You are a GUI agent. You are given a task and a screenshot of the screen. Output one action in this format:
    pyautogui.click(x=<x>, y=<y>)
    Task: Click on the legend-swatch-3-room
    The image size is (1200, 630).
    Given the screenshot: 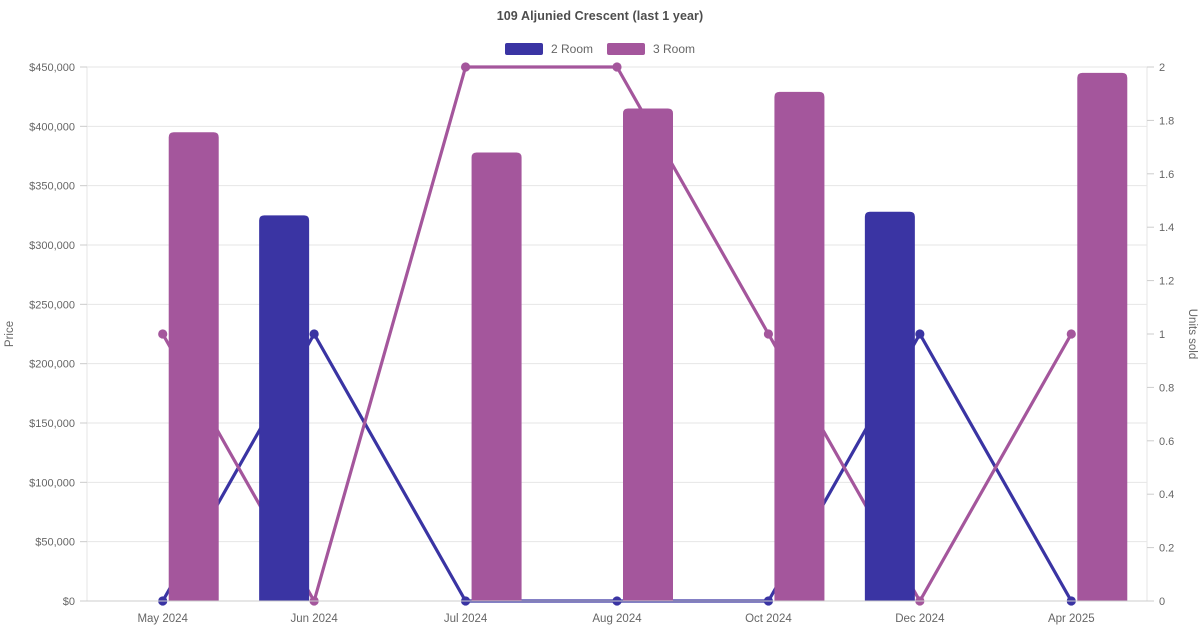 What is the action you would take?
    pyautogui.click(x=626, y=49)
    